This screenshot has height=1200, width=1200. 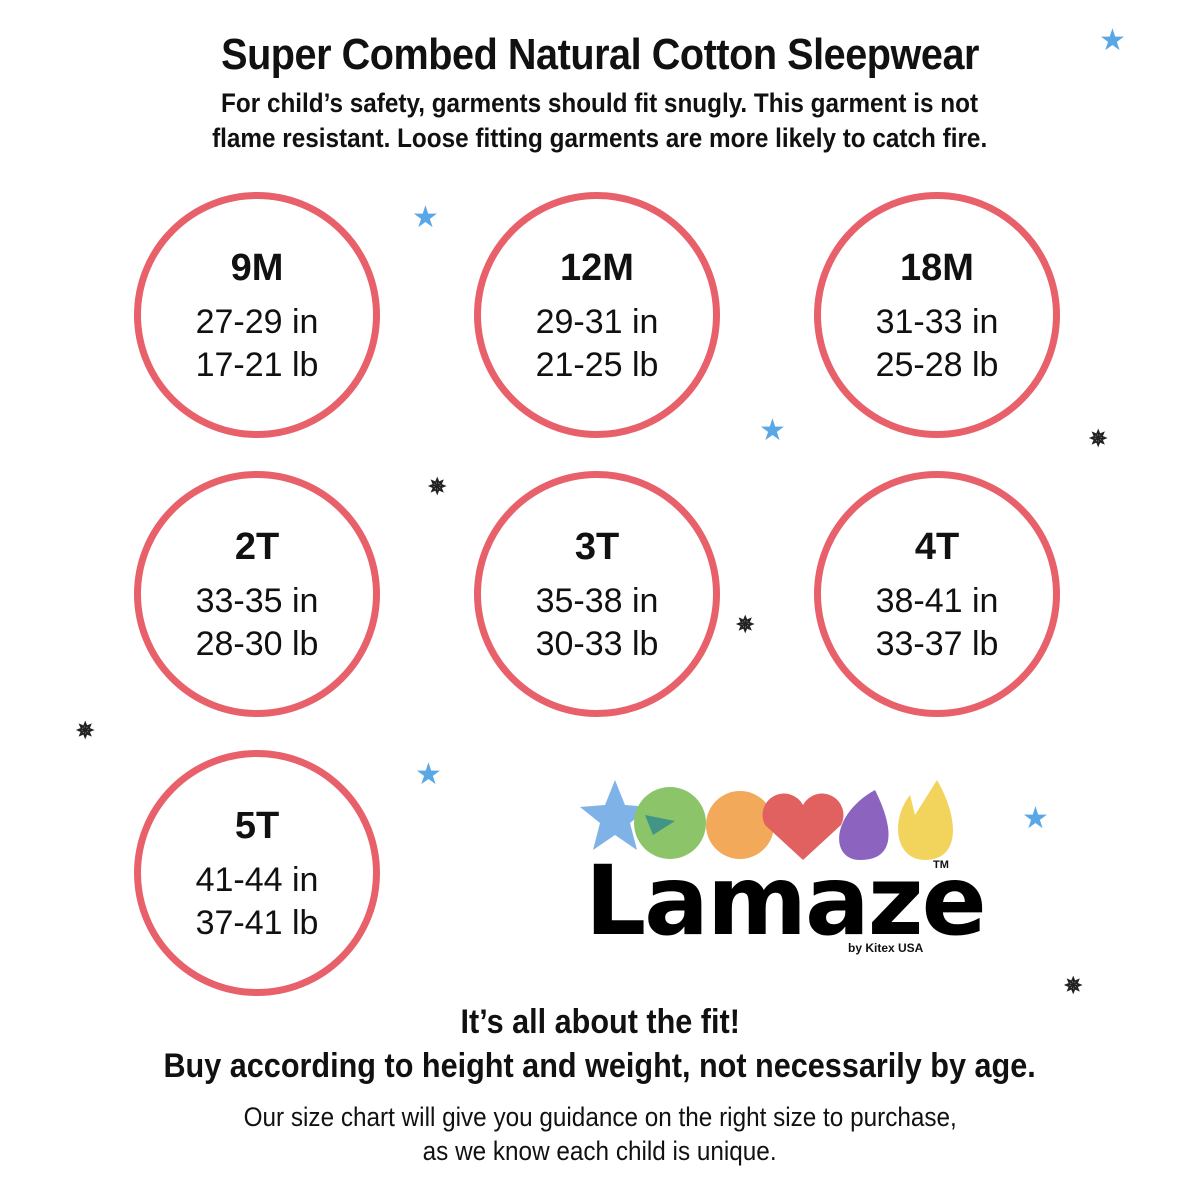 I want to click on size-circle-18m: 18M 31-33 in 25-28 lb, so click(x=937, y=315).